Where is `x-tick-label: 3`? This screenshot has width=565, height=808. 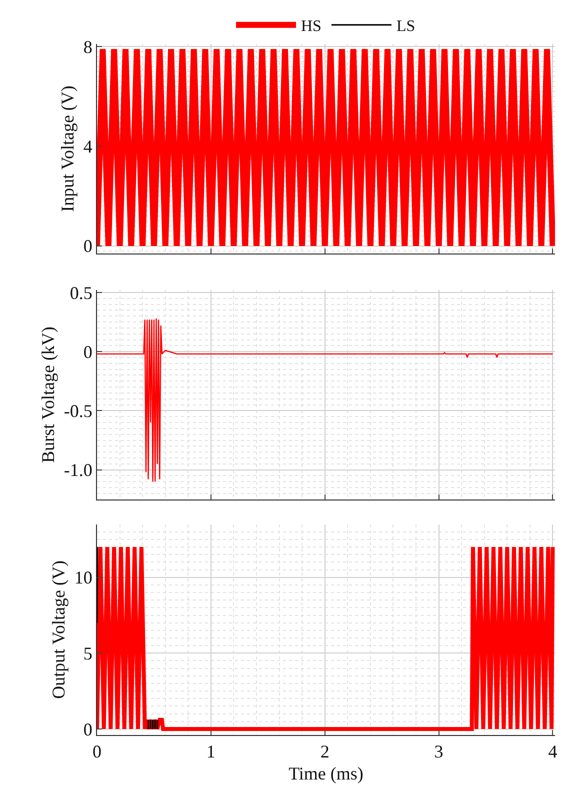 x-tick-label: 3 is located at coordinates (439, 752).